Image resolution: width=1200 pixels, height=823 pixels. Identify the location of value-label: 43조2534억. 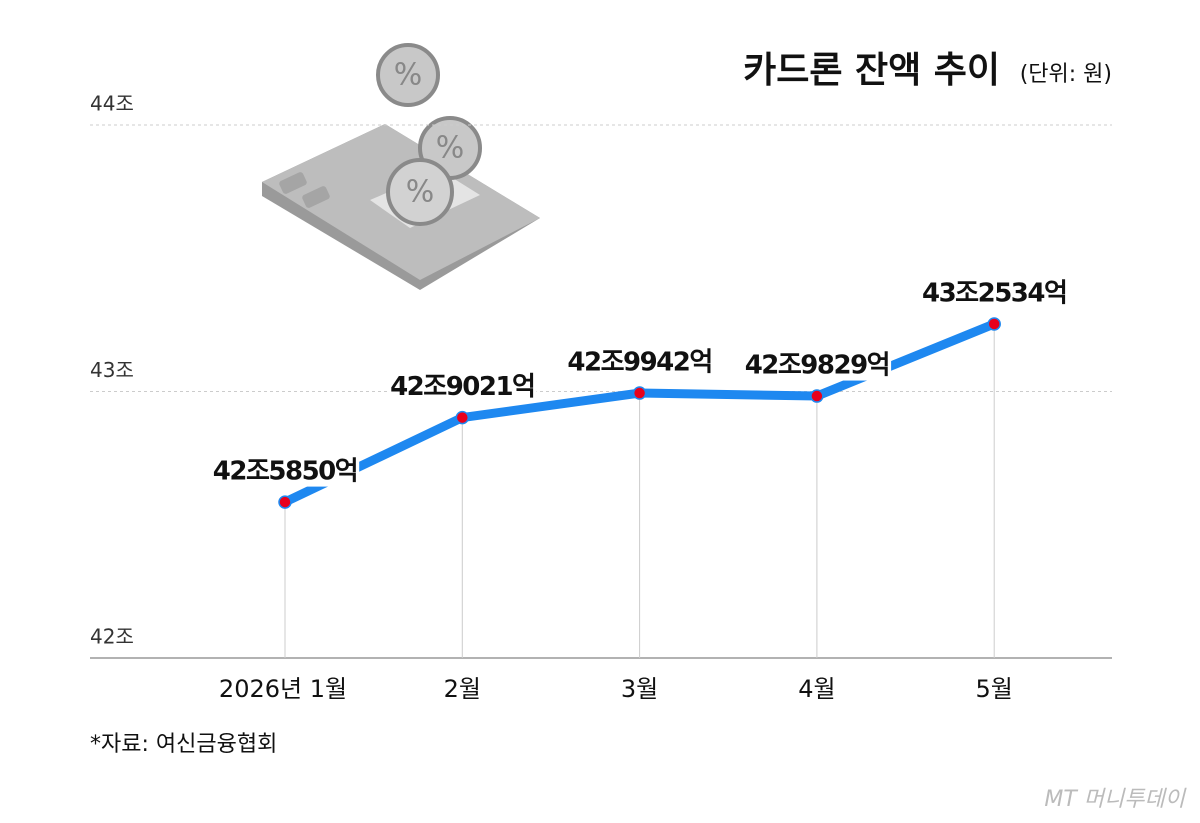
(994, 293).